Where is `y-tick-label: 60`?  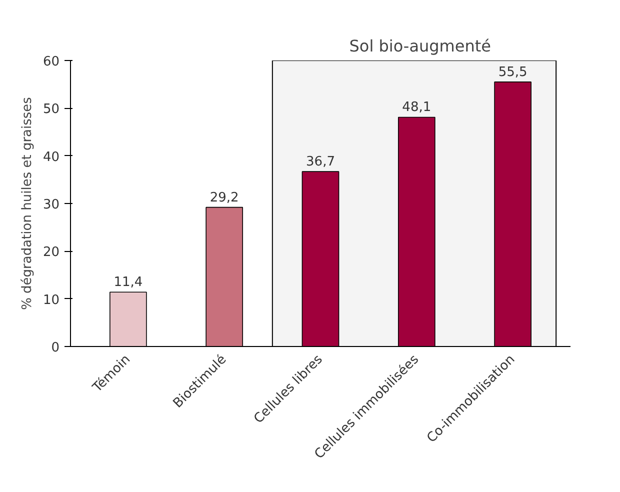 y-tick-label: 60 is located at coordinates (51, 62).